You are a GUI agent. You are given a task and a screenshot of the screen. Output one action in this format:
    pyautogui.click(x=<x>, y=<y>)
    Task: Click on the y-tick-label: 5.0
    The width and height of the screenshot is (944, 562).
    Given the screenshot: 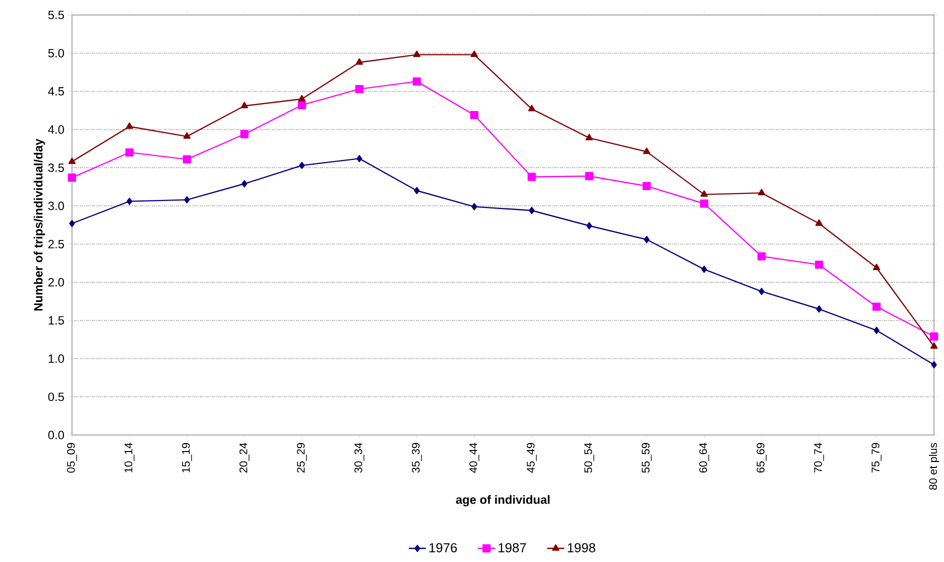 What is the action you would take?
    pyautogui.click(x=56, y=53)
    